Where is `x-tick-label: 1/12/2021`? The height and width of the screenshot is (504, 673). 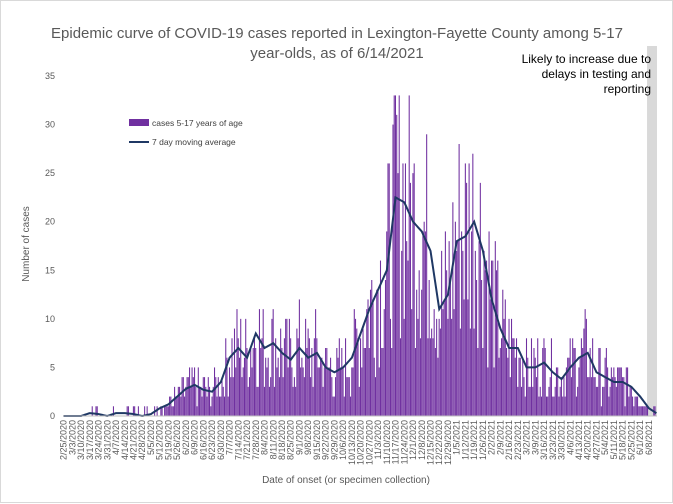
x-tick-label: 1/12/2021 is located at coordinates (465, 440).